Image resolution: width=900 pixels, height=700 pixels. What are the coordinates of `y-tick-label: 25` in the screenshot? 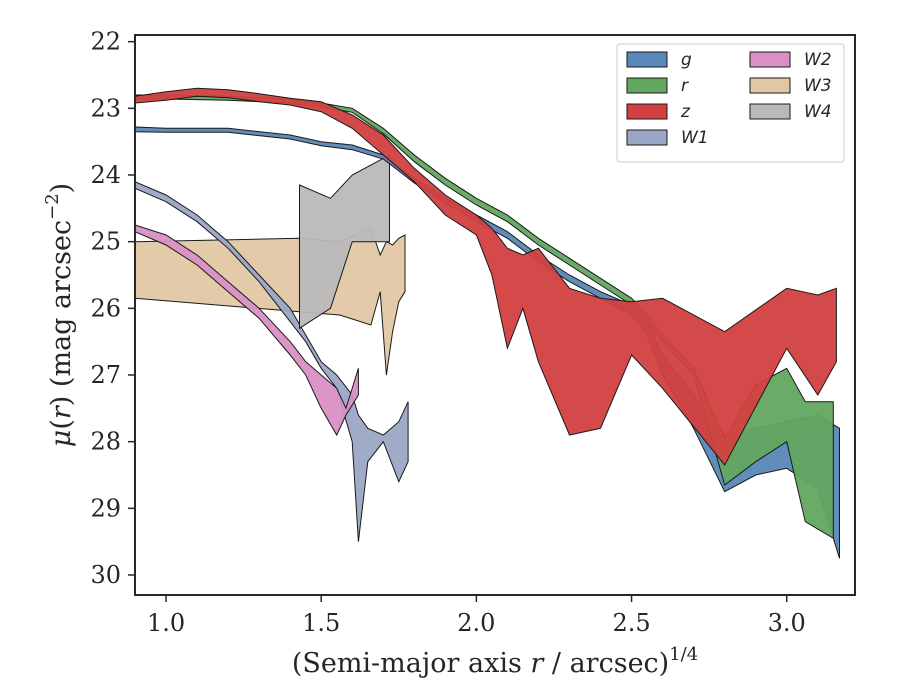 It's located at (105, 242).